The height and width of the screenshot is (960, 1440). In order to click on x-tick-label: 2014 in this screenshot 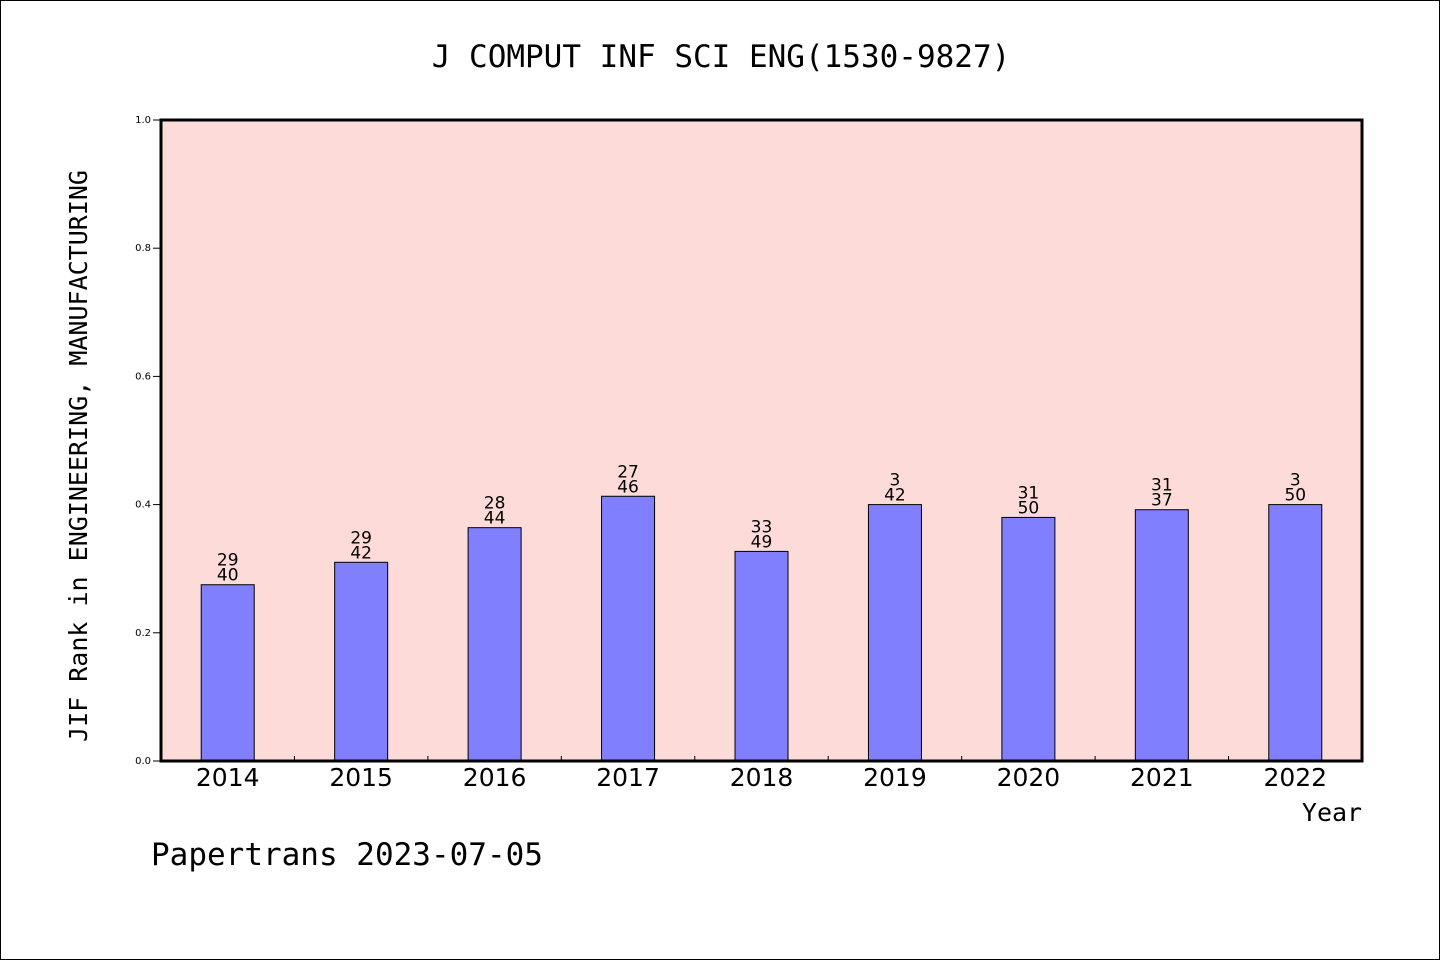, I will do `click(228, 777)`.